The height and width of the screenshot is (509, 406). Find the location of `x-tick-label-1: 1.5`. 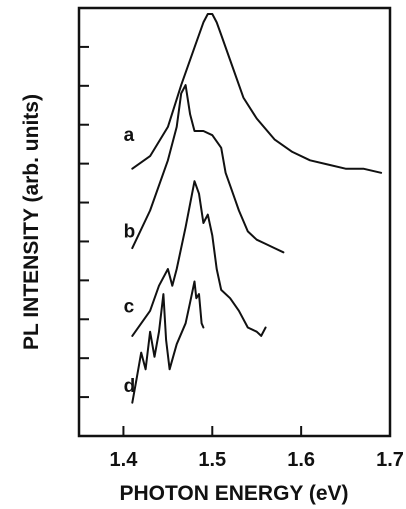

x-tick-label-1: 1.5 is located at coordinates (212, 460).